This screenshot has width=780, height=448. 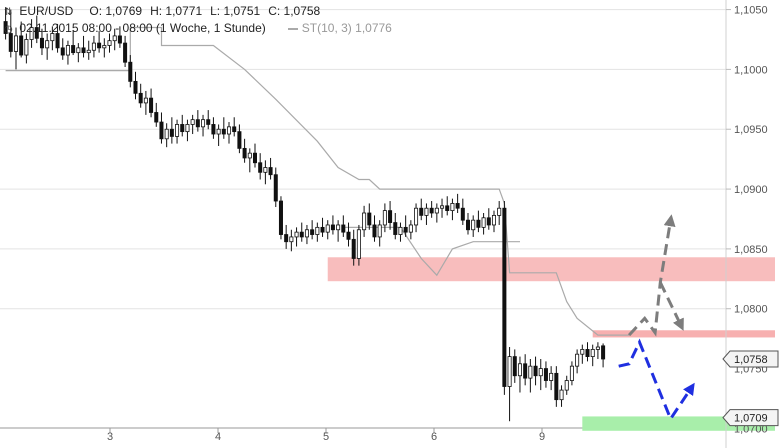 I want to click on x-tick-label: 3, so click(x=110, y=437).